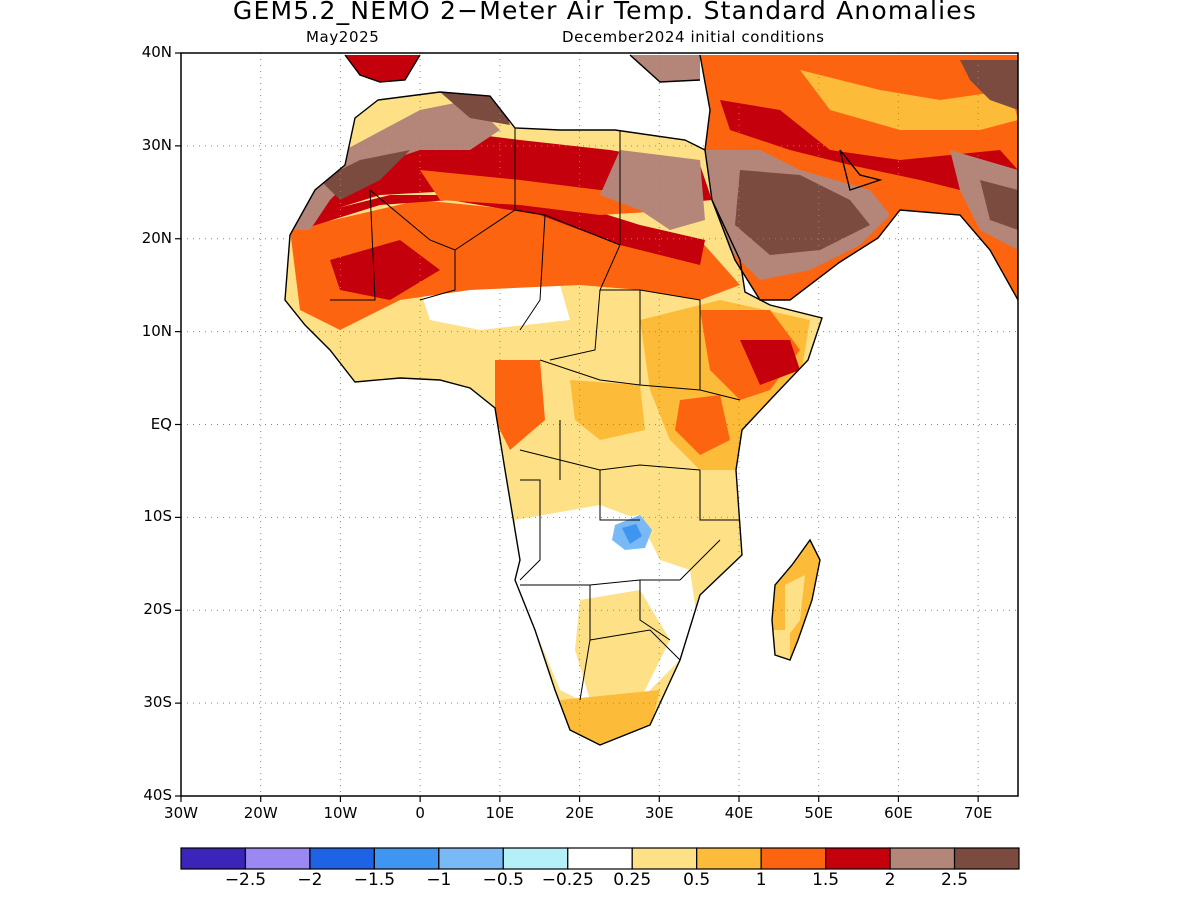 The width and height of the screenshot is (1200, 900). I want to click on lon-tick-label: 10W, so click(340, 813).